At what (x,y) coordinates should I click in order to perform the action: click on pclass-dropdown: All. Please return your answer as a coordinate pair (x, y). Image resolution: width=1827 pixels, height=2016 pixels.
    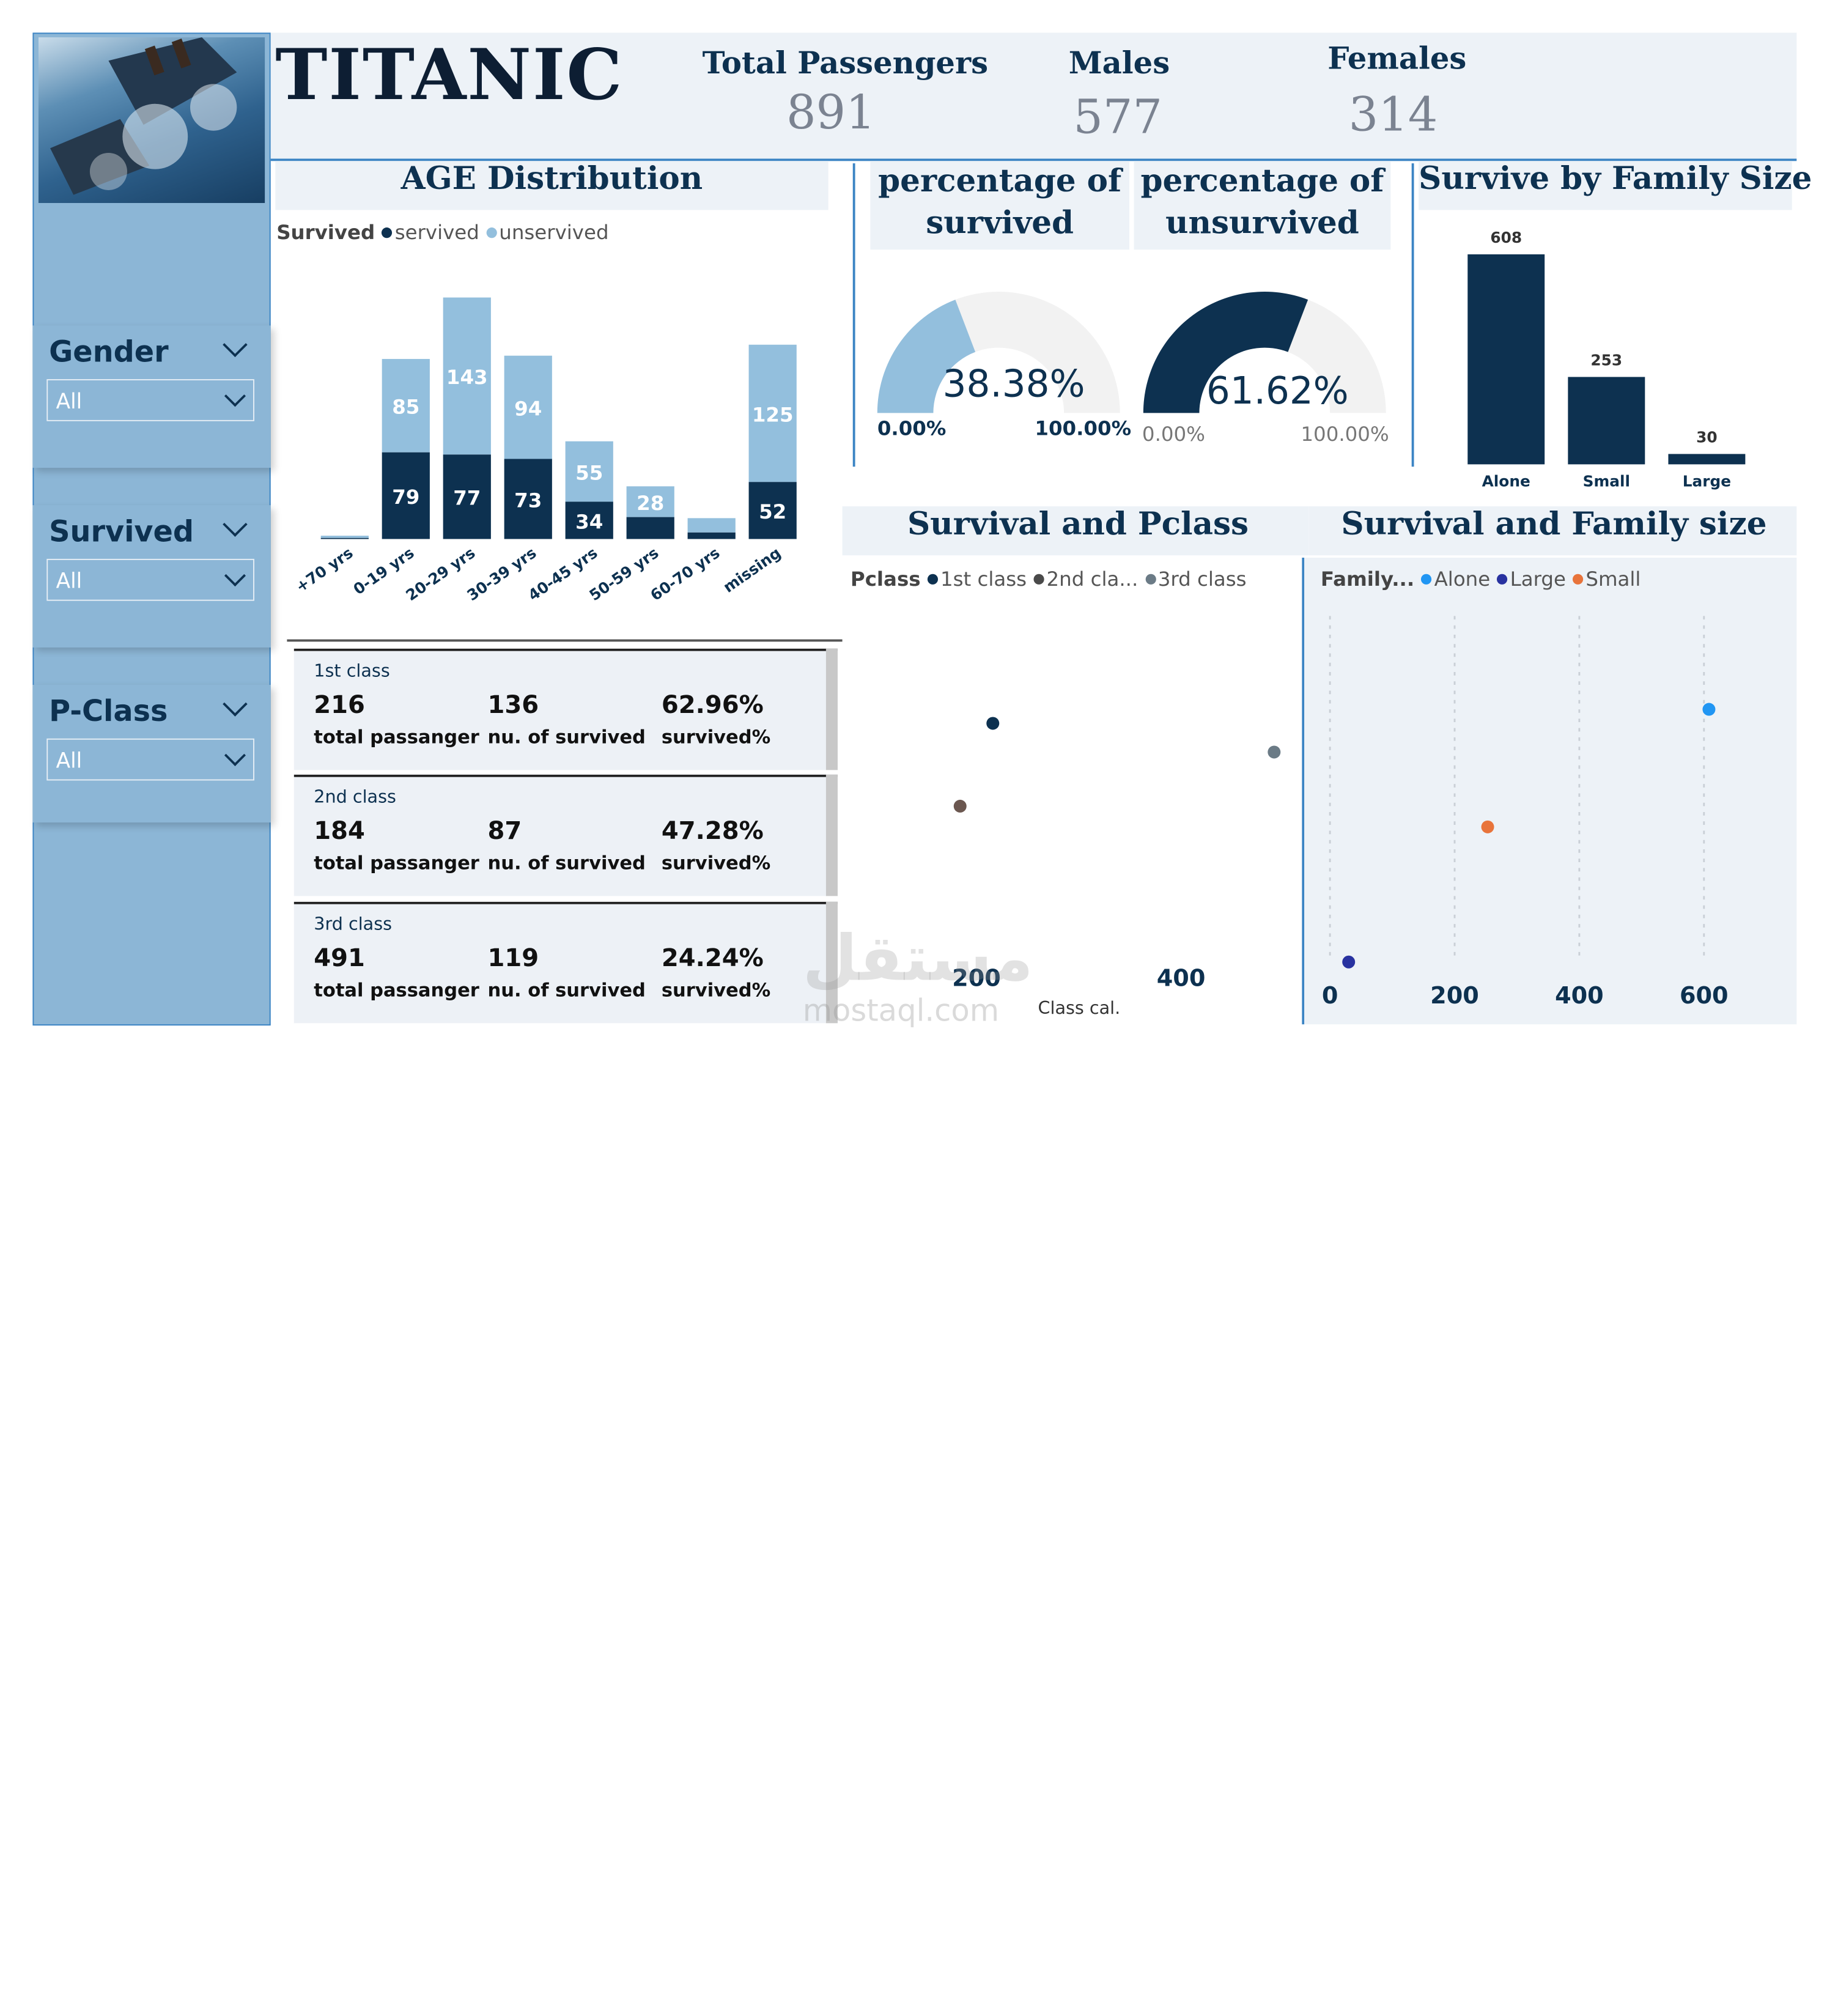
    Looking at the image, I should click on (150, 760).